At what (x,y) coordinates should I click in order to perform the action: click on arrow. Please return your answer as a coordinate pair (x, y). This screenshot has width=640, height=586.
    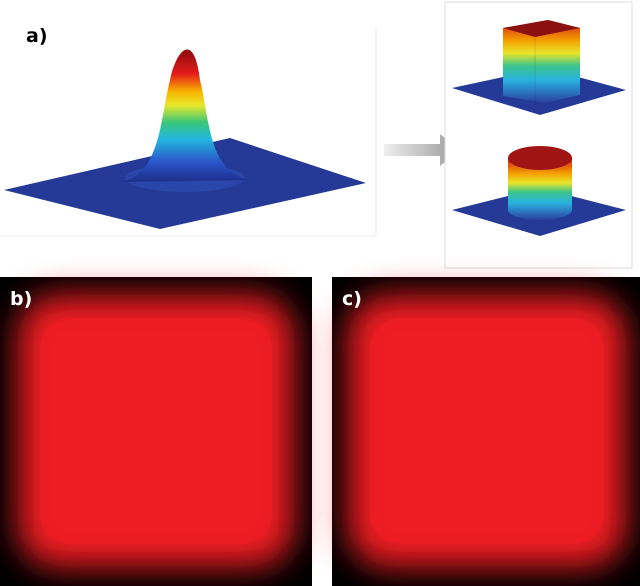
    Looking at the image, I should click on (422, 150).